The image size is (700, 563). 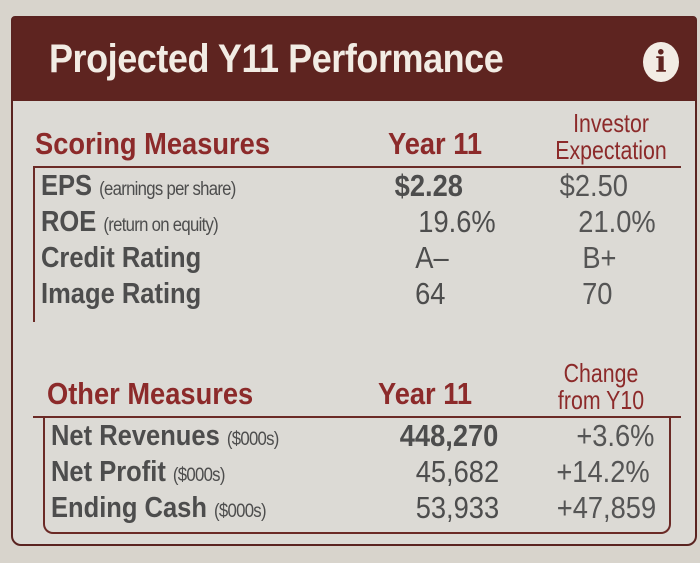 I want to click on table-row-ending-cash: Ending Cash ($000s) 53,933 +47,859, so click(x=357, y=508).